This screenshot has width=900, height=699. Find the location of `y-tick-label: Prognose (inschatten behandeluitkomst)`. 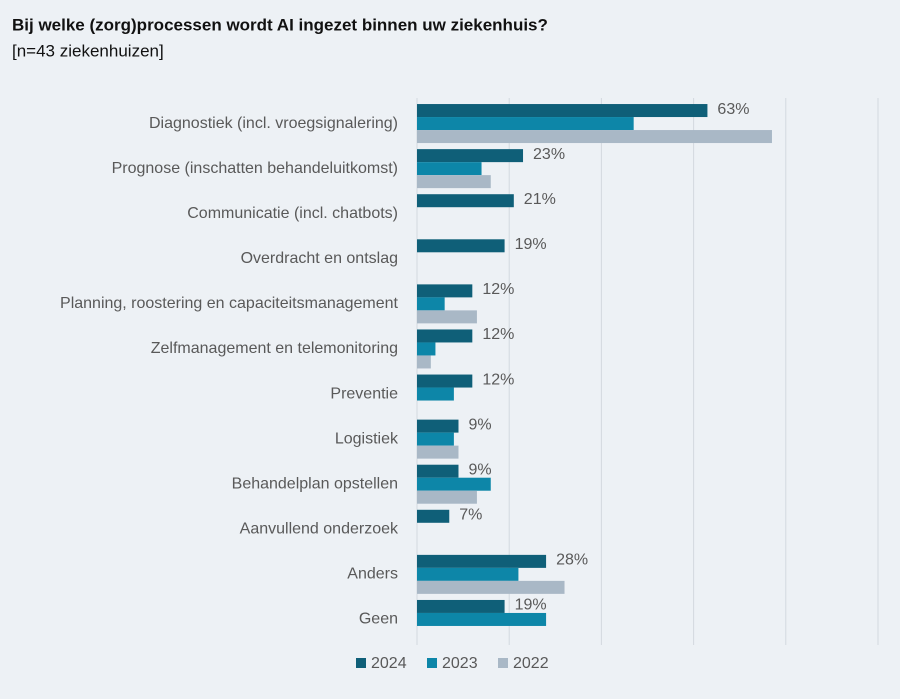

y-tick-label: Prognose (inschatten behandeluitkomst) is located at coordinates (255, 168).